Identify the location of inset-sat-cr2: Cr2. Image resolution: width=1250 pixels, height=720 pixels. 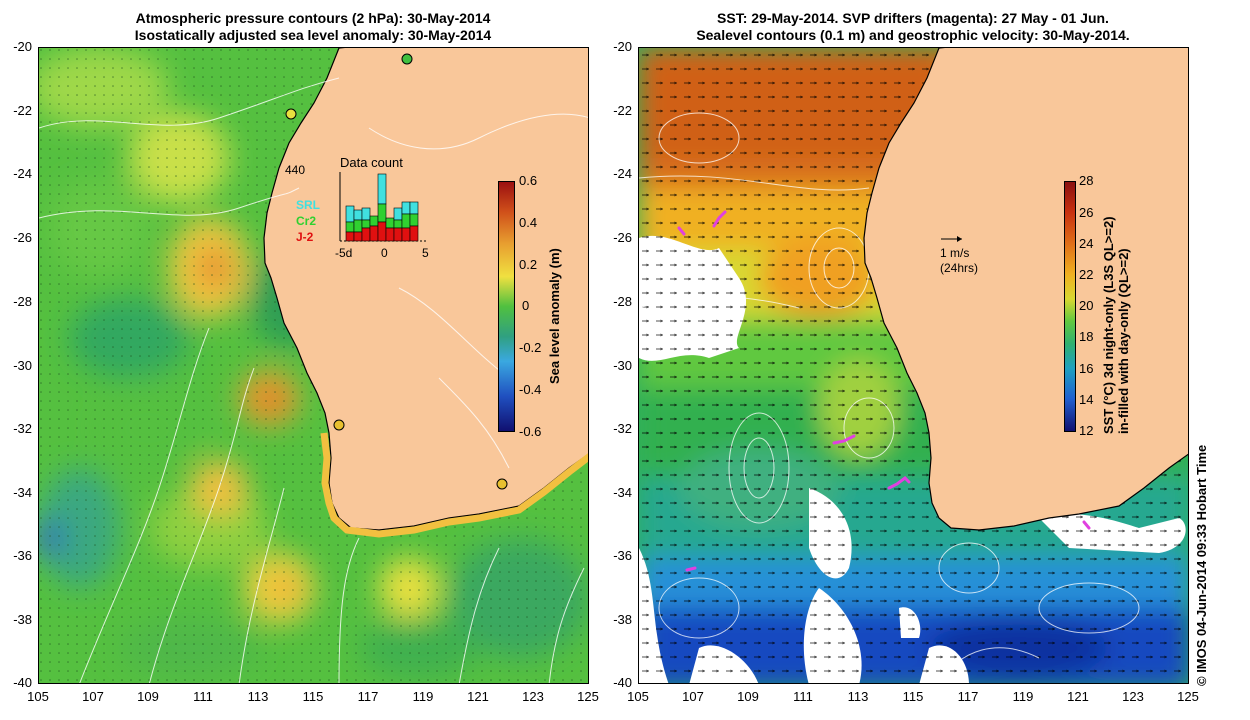
(306, 221).